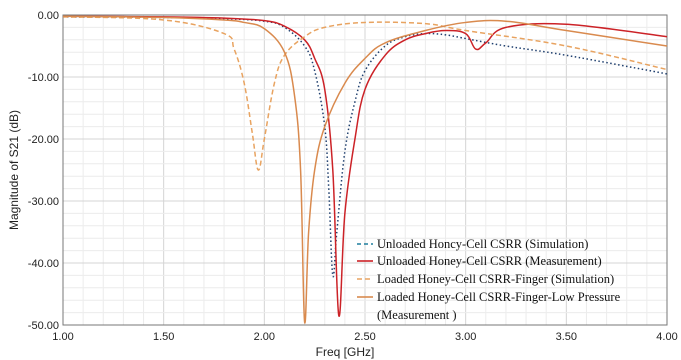  What do you see at coordinates (14, 170) in the screenshot?
I see `y-axis-label: Magnitude of S21 (dB)` at bounding box center [14, 170].